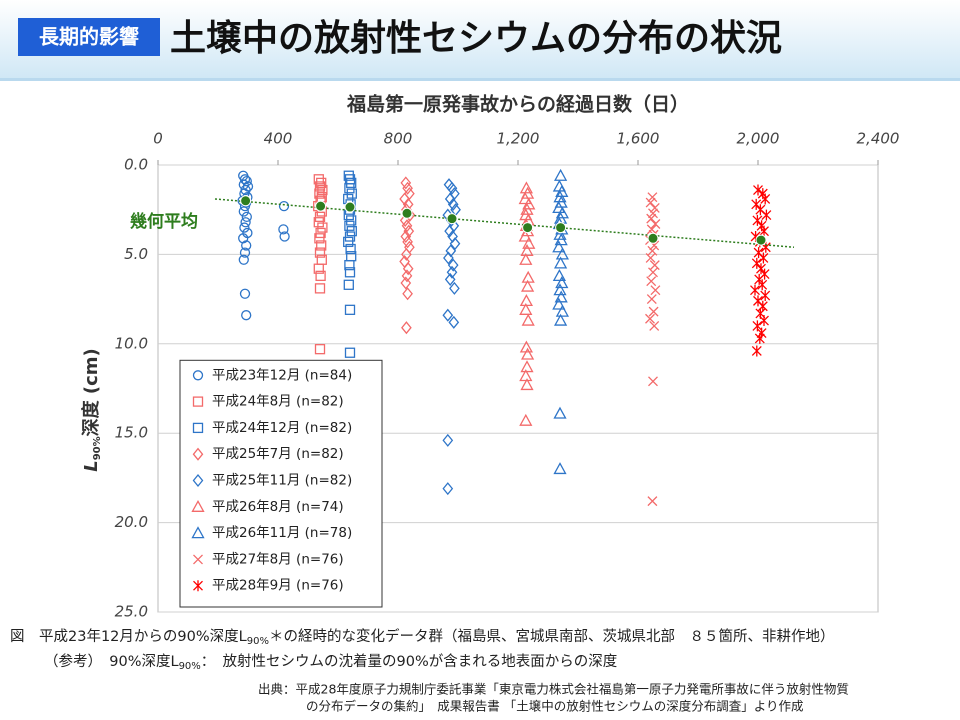 This screenshot has height=720, width=960. I want to click on y-axis-title-sub: 90%, so click(97, 448).